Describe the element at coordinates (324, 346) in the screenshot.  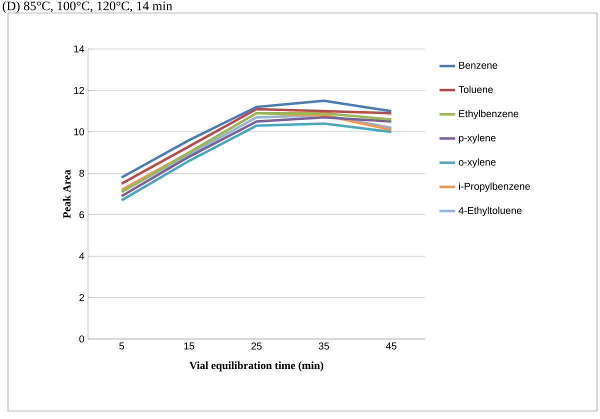
I see `x-tick-label: 35` at that location.